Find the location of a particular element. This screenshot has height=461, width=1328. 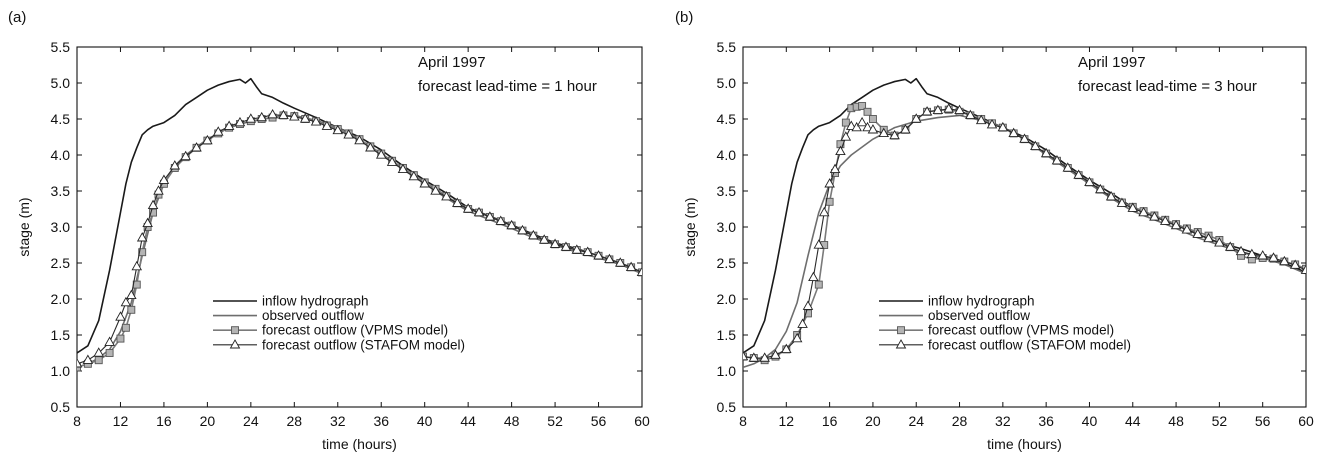

y-tick-label: 1.0 is located at coordinates (61, 371).